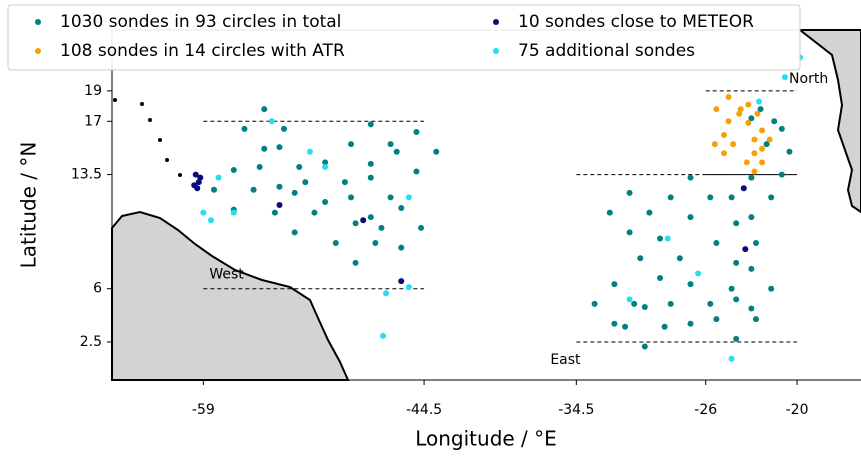  Describe the element at coordinates (147, 137) in the screenshot. I see `islands` at that location.